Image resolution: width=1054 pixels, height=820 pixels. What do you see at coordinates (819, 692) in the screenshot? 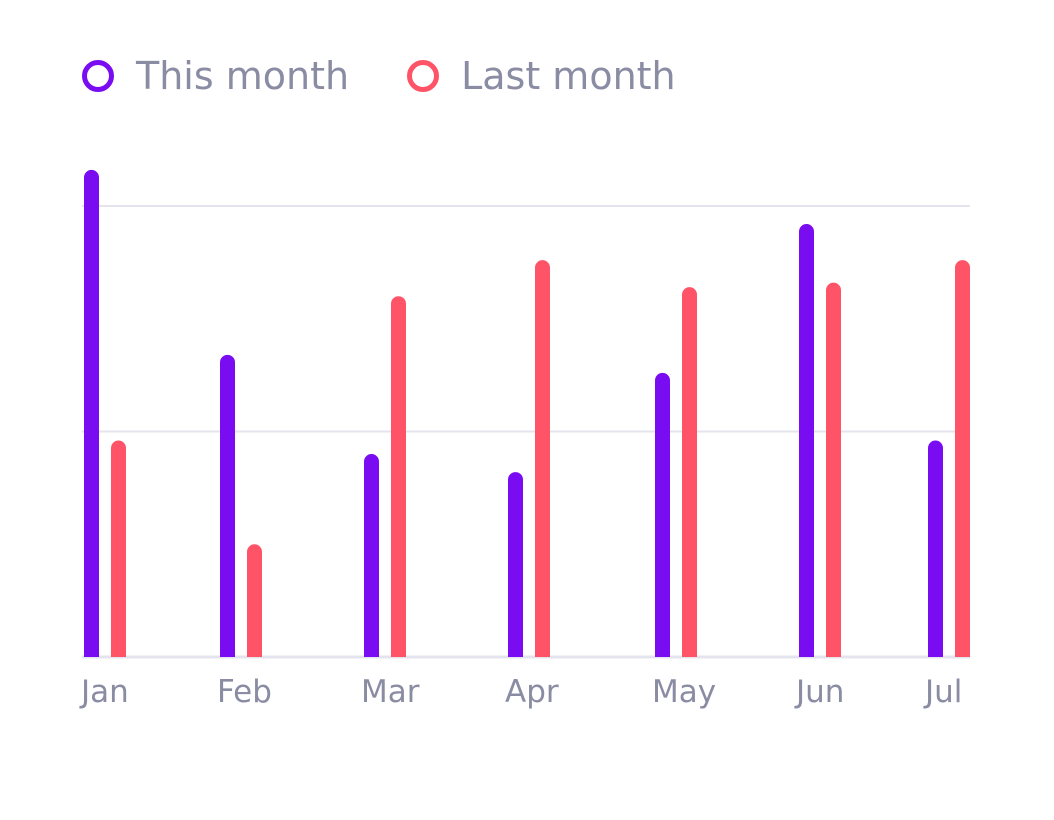
I see `x-tick-label-jun: Jun` at bounding box center [819, 692].